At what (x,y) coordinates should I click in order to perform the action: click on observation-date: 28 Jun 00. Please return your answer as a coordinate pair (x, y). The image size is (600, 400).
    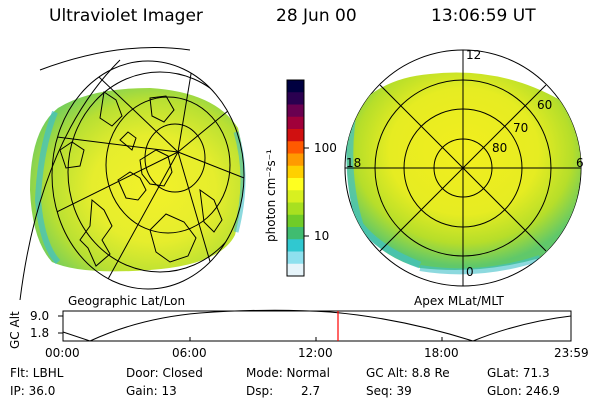
    Looking at the image, I should click on (316, 16).